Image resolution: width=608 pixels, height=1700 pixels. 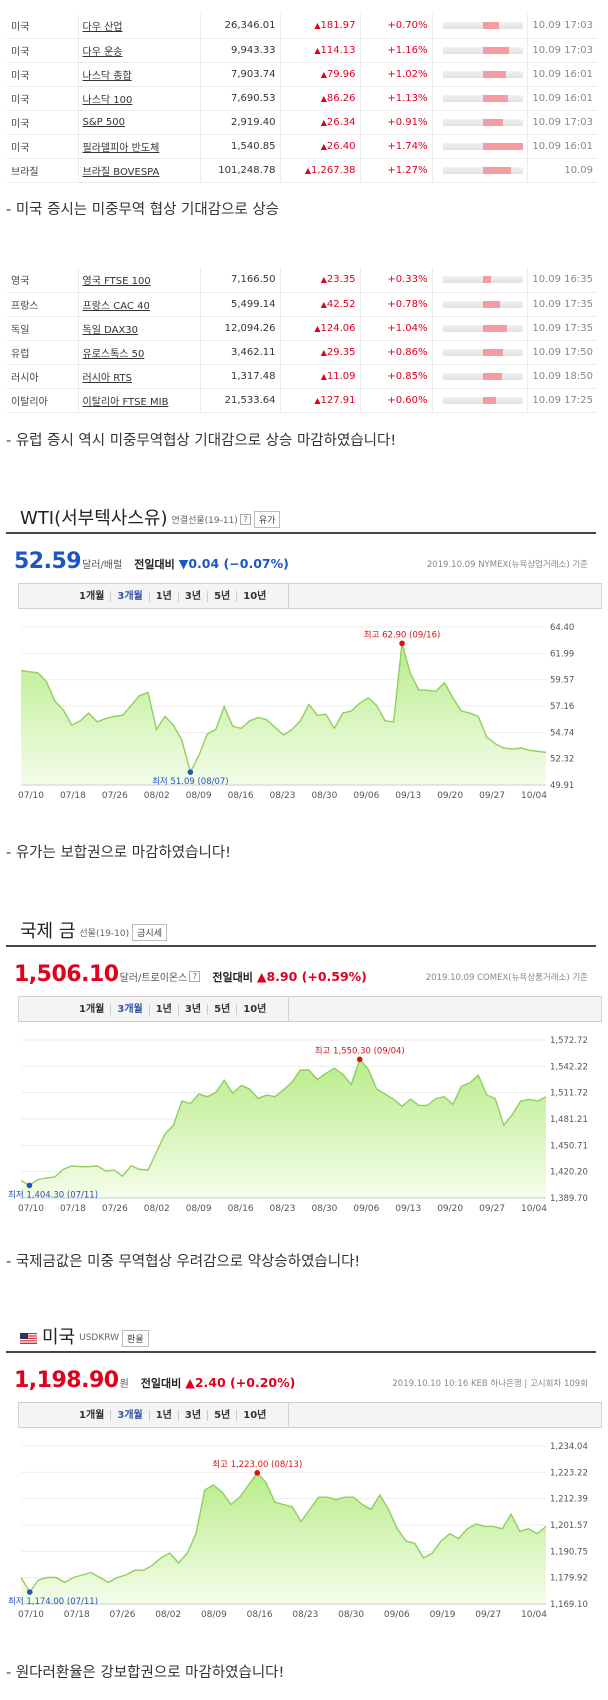 What do you see at coordinates (102, 28) in the screenshot?
I see `index-name-link: 다우 산업` at bounding box center [102, 28].